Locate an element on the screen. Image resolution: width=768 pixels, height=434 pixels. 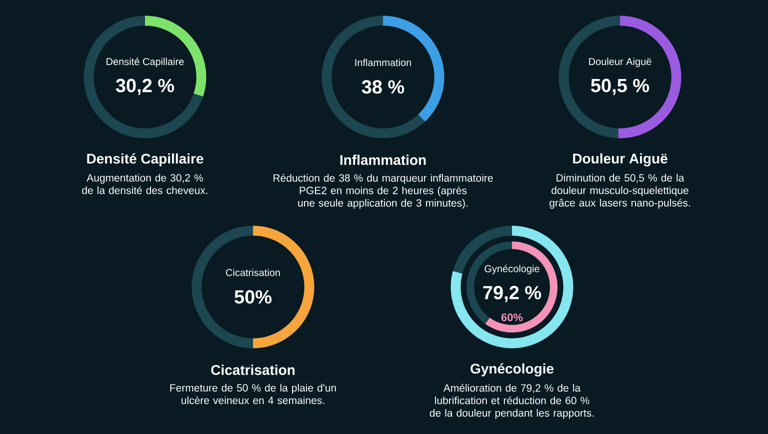
slice-label: Inflammation is located at coordinates (383, 62).